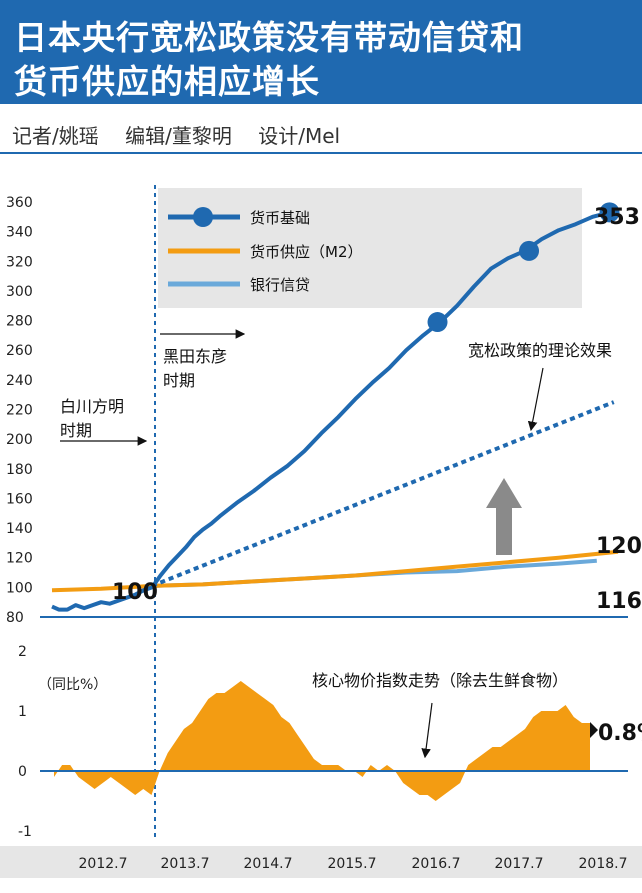  What do you see at coordinates (594, 730) in the screenshot?
I see `cpi-end-marker` at bounding box center [594, 730].